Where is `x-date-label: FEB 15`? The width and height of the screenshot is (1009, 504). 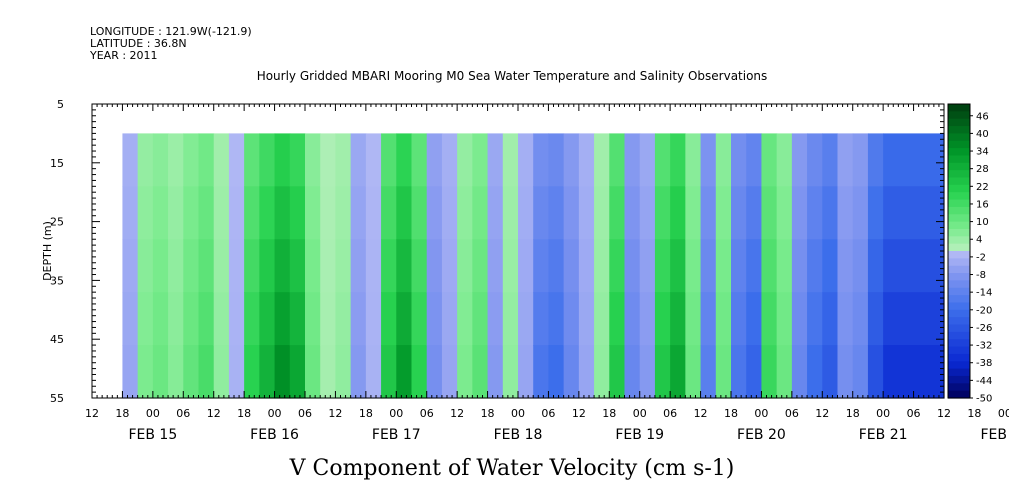
x-date-label: FEB 15 is located at coordinates (152, 435).